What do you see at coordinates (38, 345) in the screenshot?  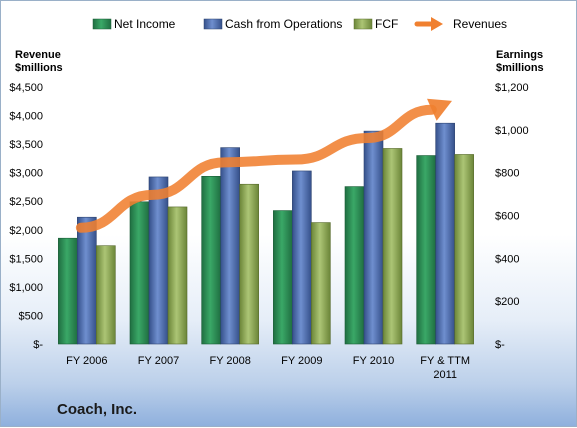 I see `left-tick-label: $-` at bounding box center [38, 345].